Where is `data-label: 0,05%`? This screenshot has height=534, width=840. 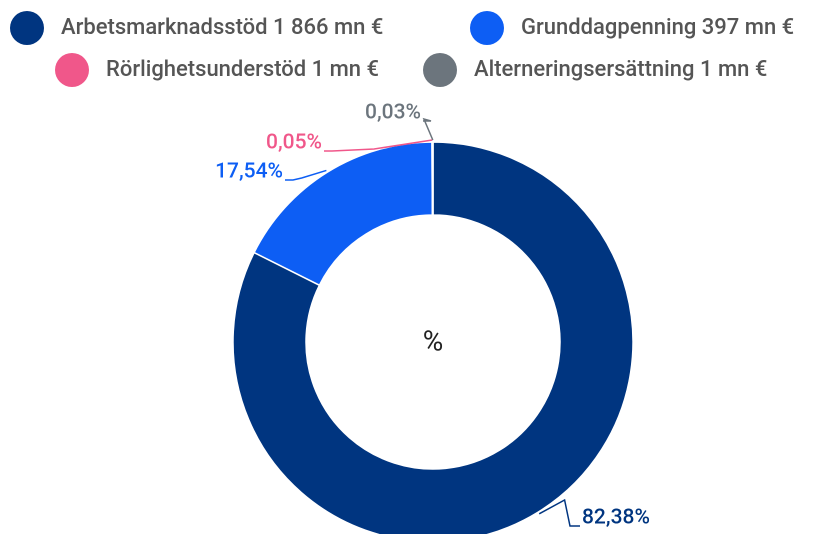
data-label: 0,05% is located at coordinates (294, 143).